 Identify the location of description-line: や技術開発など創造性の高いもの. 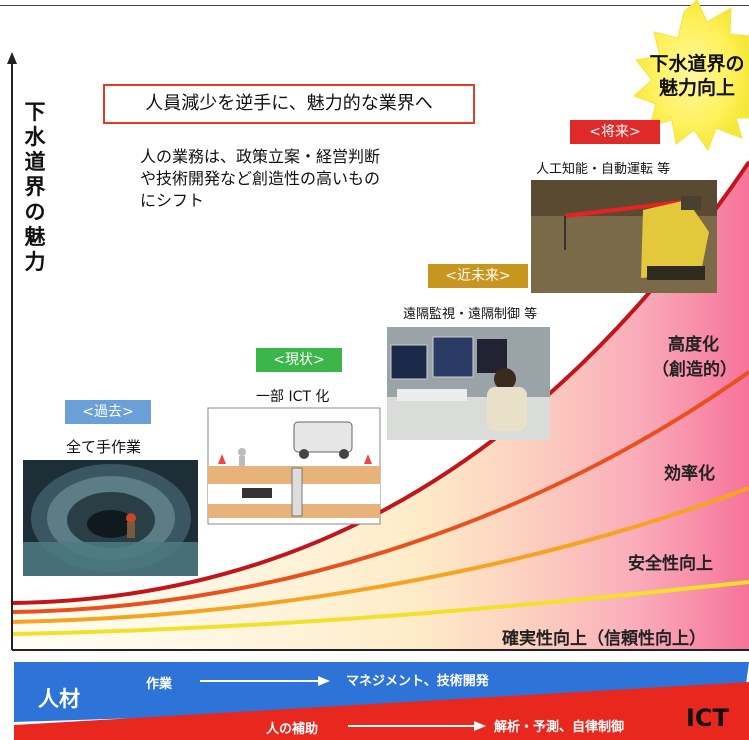
(260, 178).